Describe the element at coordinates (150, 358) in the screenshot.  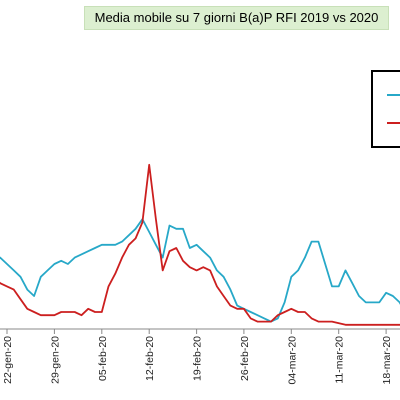
I see `x-tick-label: 12-feb-20` at that location.